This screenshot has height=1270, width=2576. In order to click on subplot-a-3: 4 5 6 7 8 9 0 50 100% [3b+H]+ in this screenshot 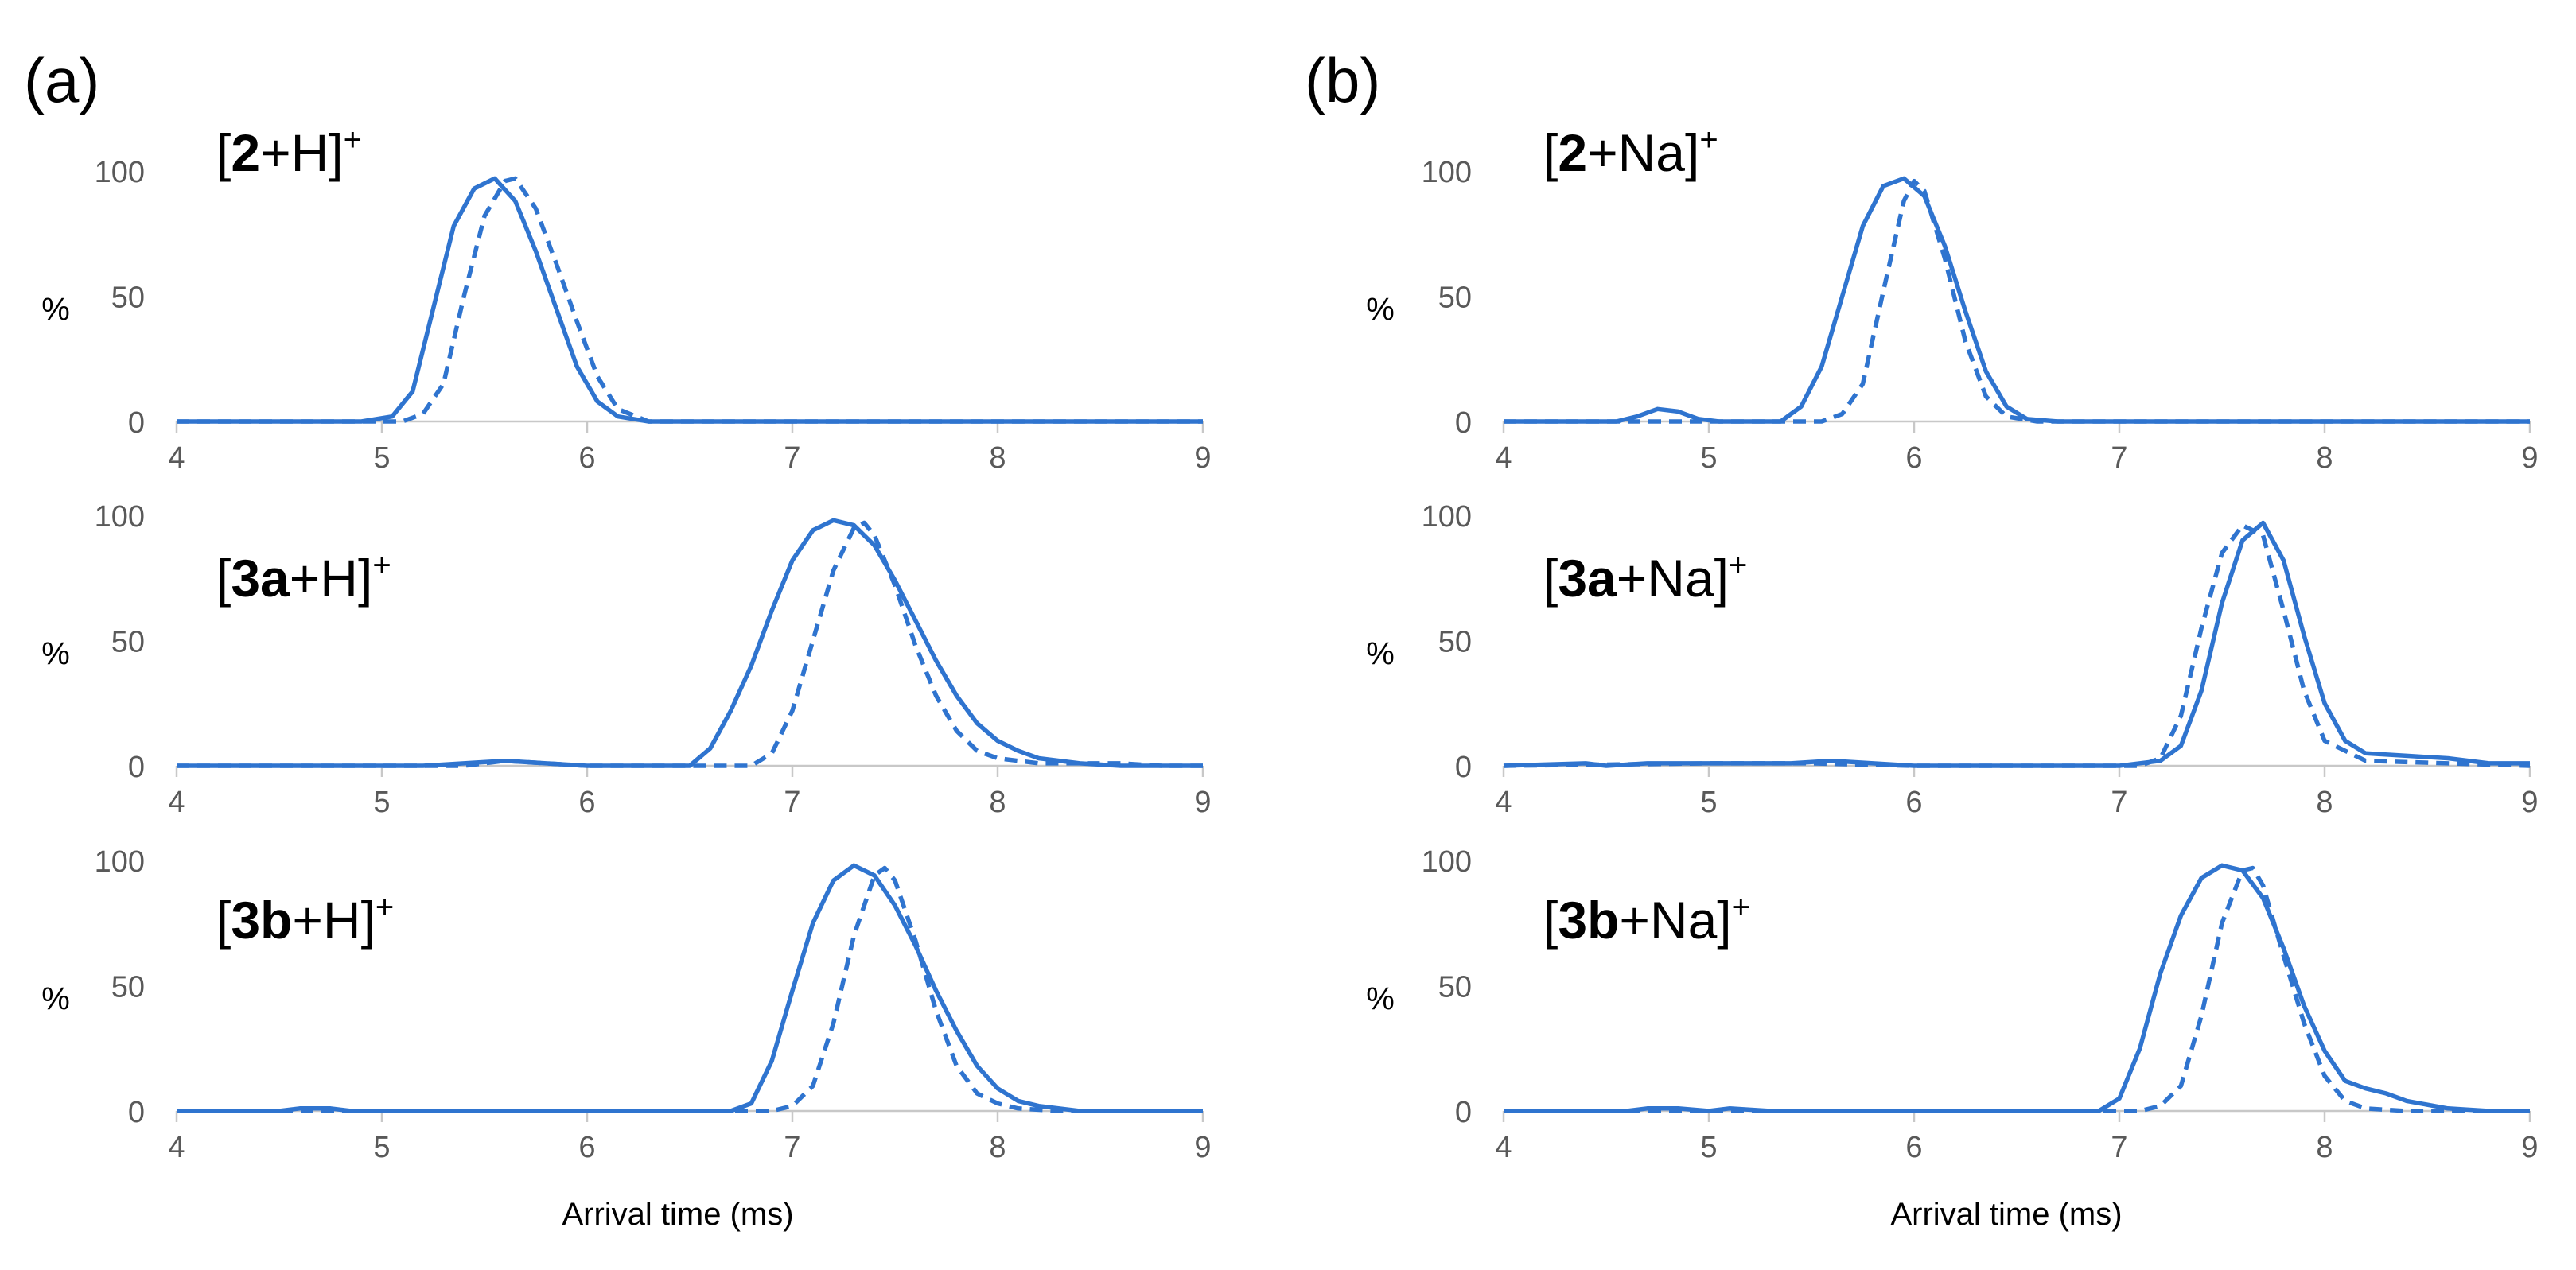, I will do `click(626, 1004)`.